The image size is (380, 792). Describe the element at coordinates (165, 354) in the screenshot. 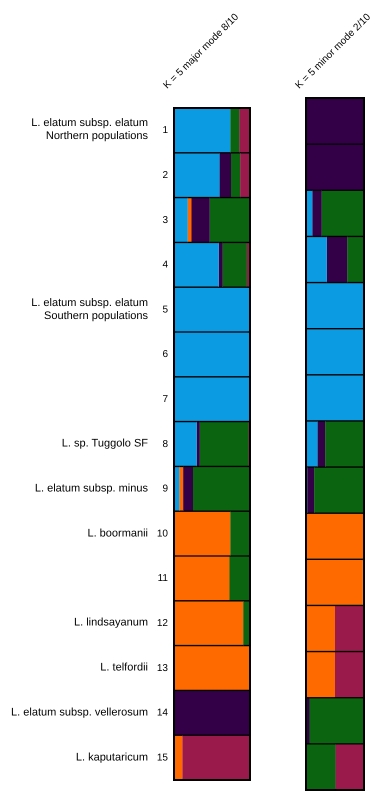

I see `y-tick-label: 6` at that location.